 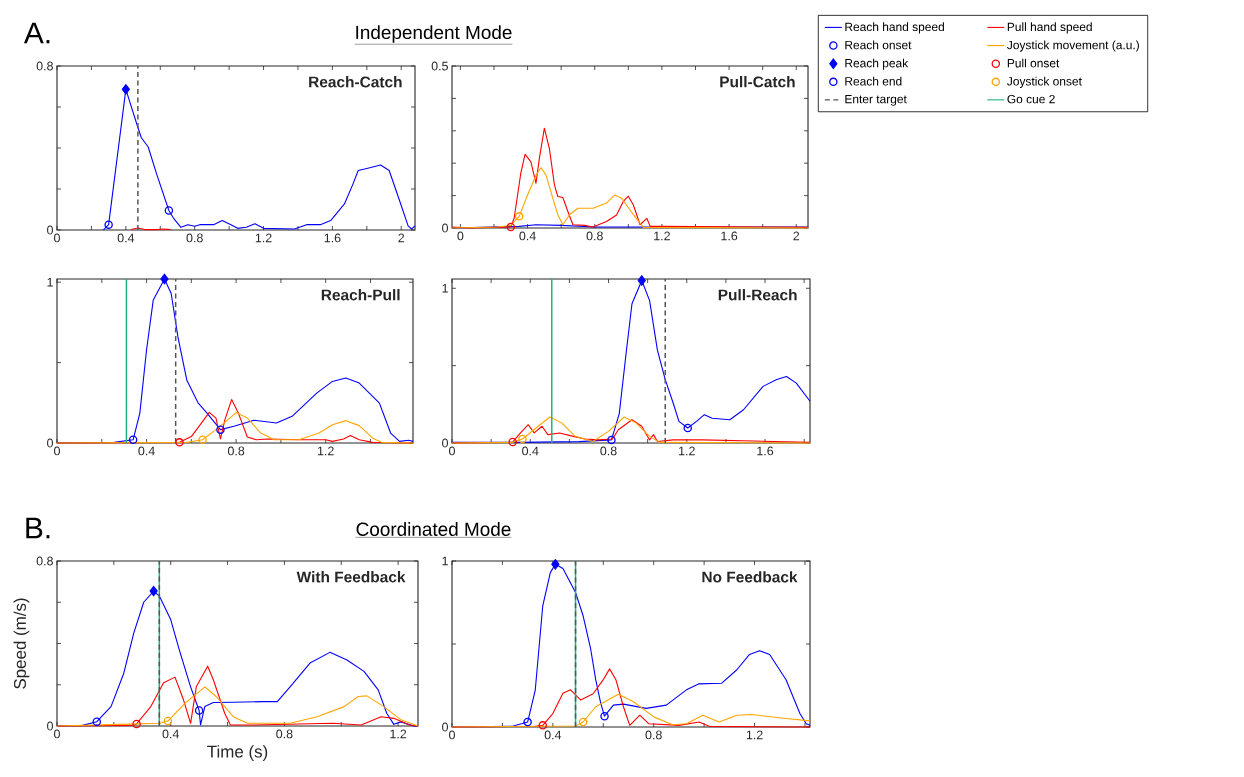 What do you see at coordinates (873, 81) in the screenshot?
I see `legend-label: Reach end` at bounding box center [873, 81].